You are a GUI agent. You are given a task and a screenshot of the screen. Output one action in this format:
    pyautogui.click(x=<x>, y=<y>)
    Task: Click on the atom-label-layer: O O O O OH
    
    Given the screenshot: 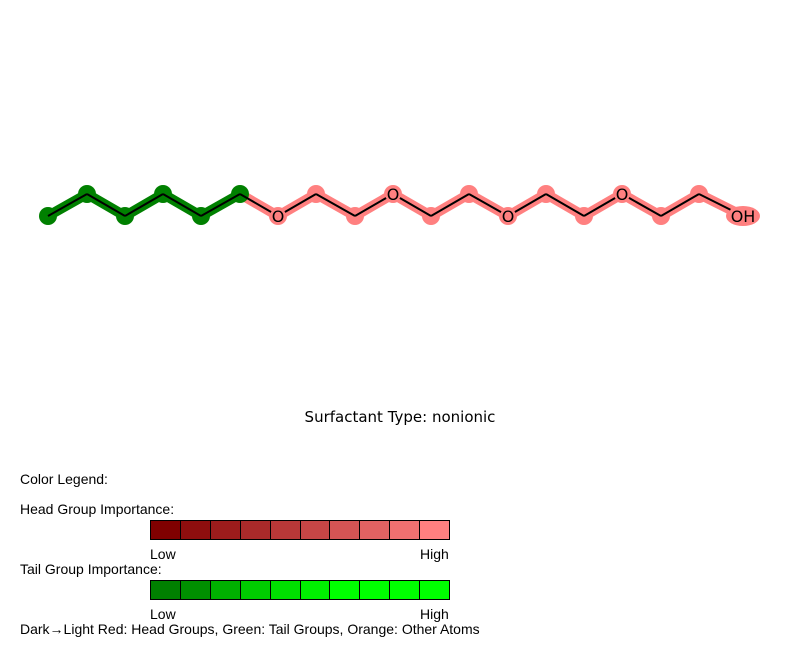 What is the action you would take?
    pyautogui.click(x=514, y=205)
    